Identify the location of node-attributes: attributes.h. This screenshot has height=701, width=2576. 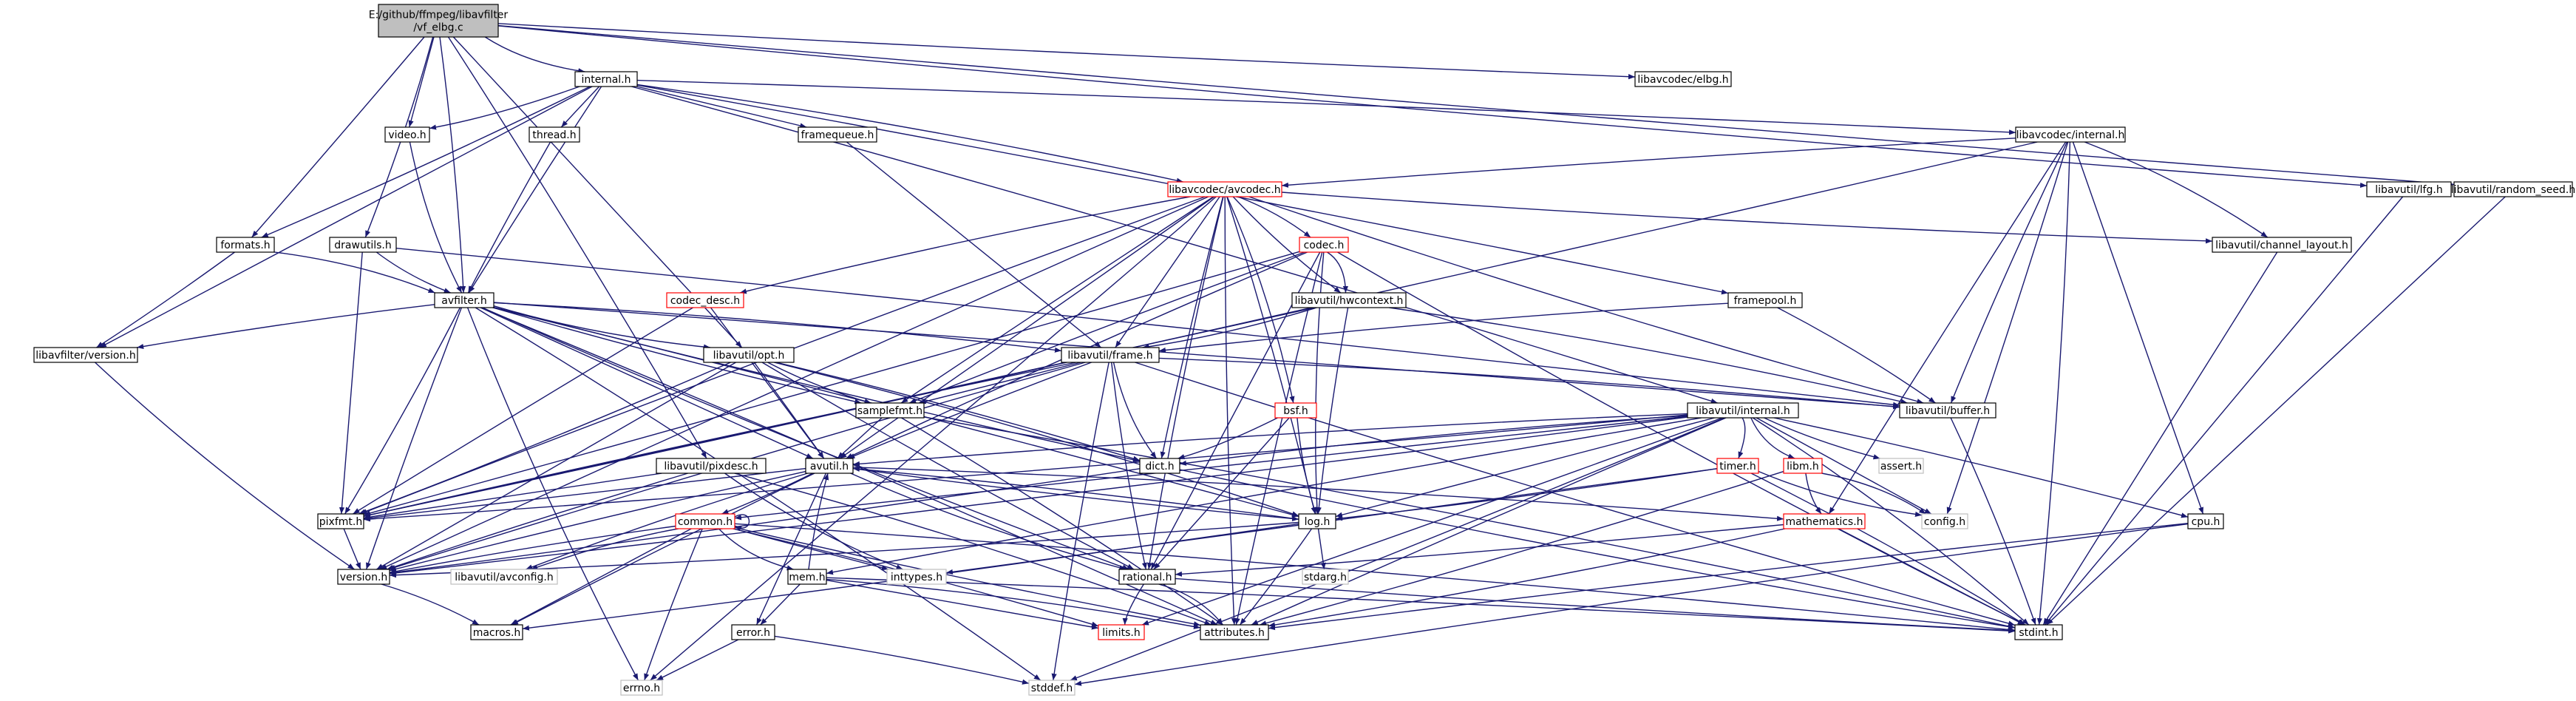
(1234, 632).